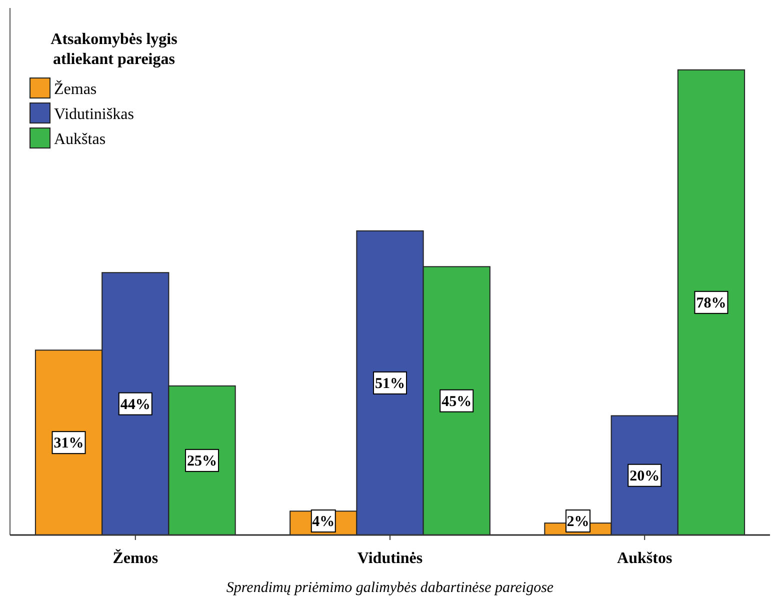 Image resolution: width=771 pixels, height=602 pixels. I want to click on legend-label: Vidutiniškas, so click(94, 114).